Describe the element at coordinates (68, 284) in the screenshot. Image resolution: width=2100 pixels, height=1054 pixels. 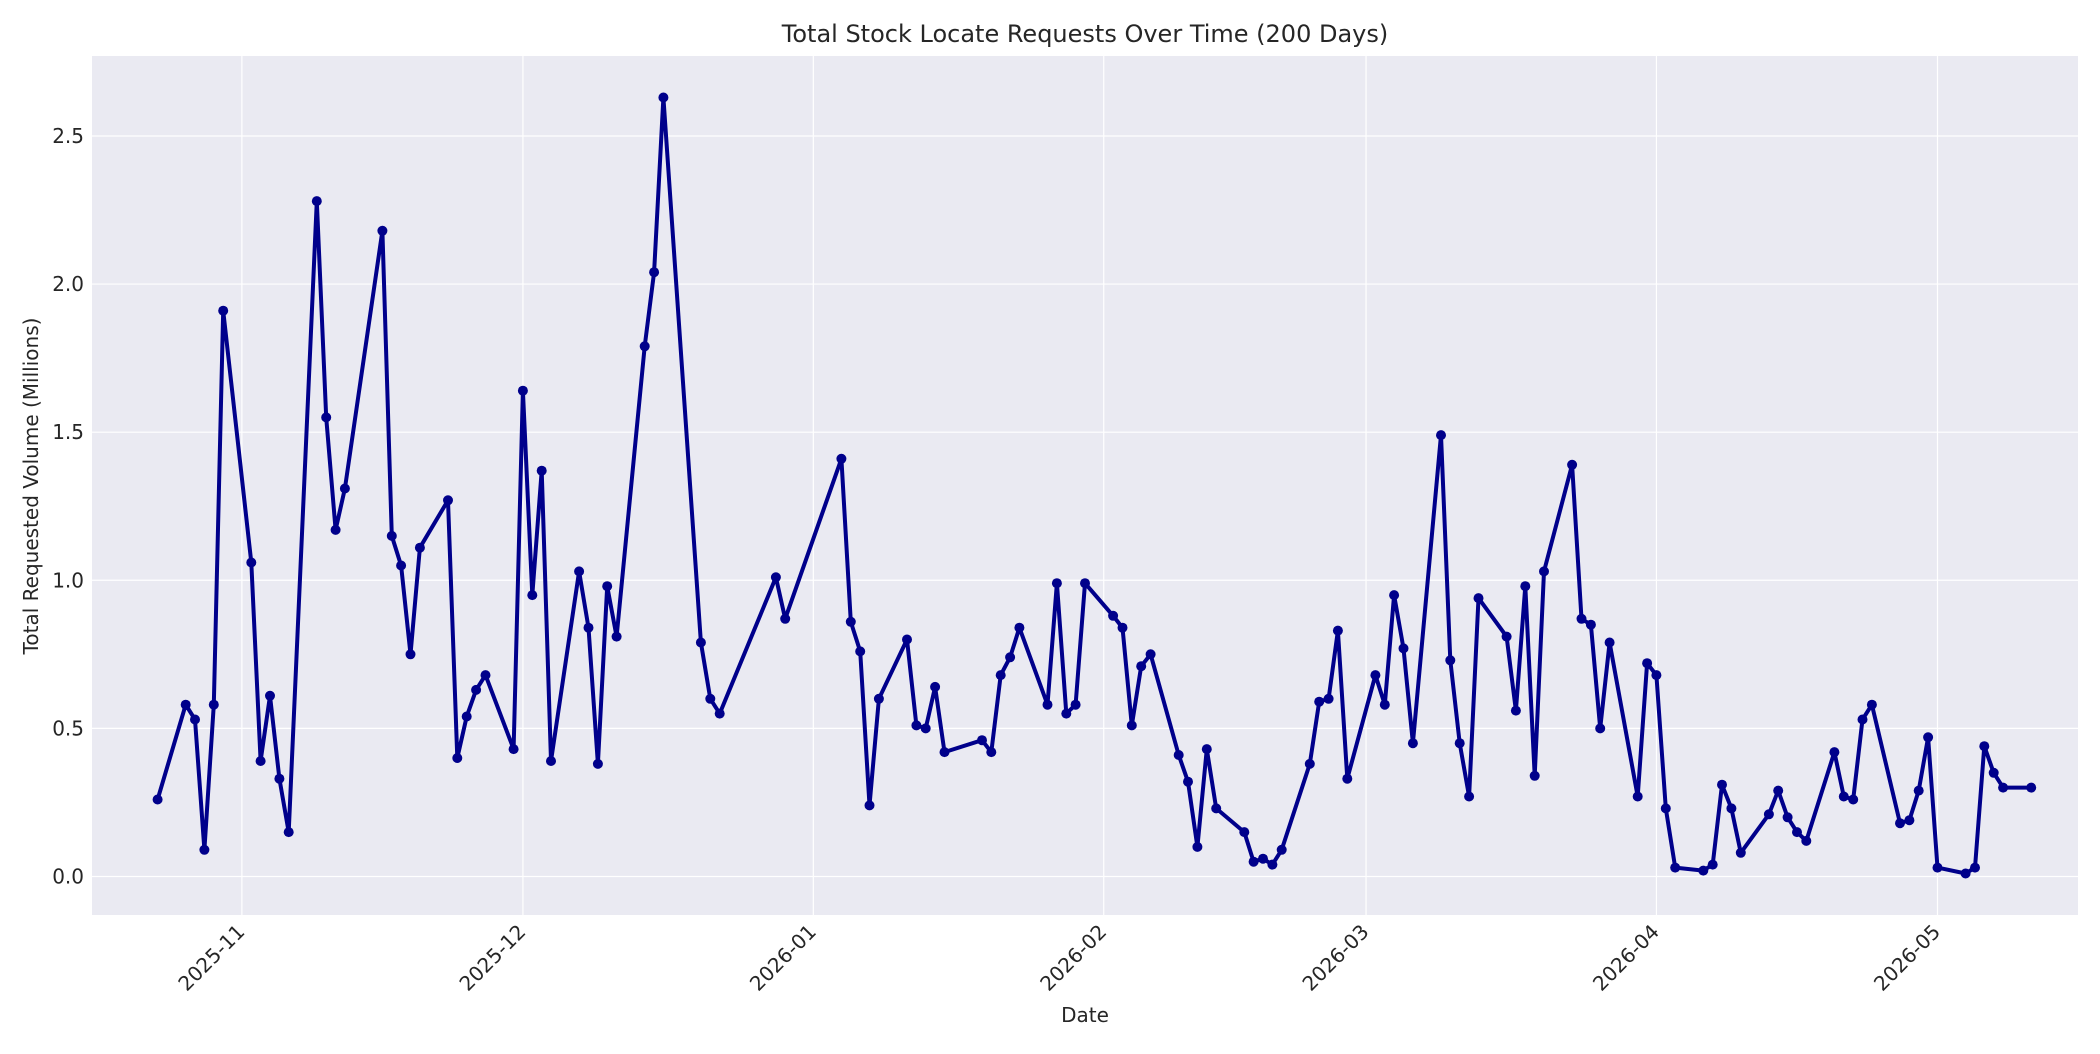
I see `y-tick-label: 2.0` at that location.